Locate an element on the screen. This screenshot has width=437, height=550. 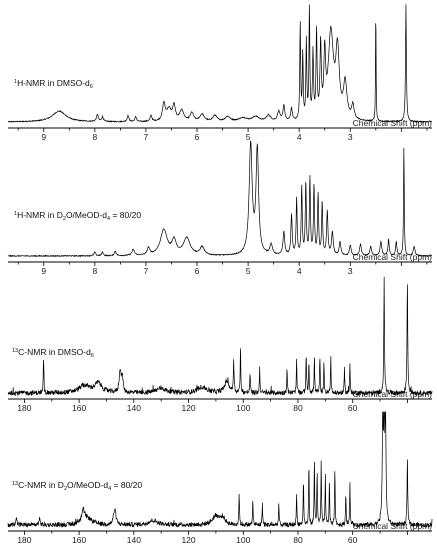
spectrum-label: 1H-NMR in DMSO-d6 is located at coordinates (53, 84).